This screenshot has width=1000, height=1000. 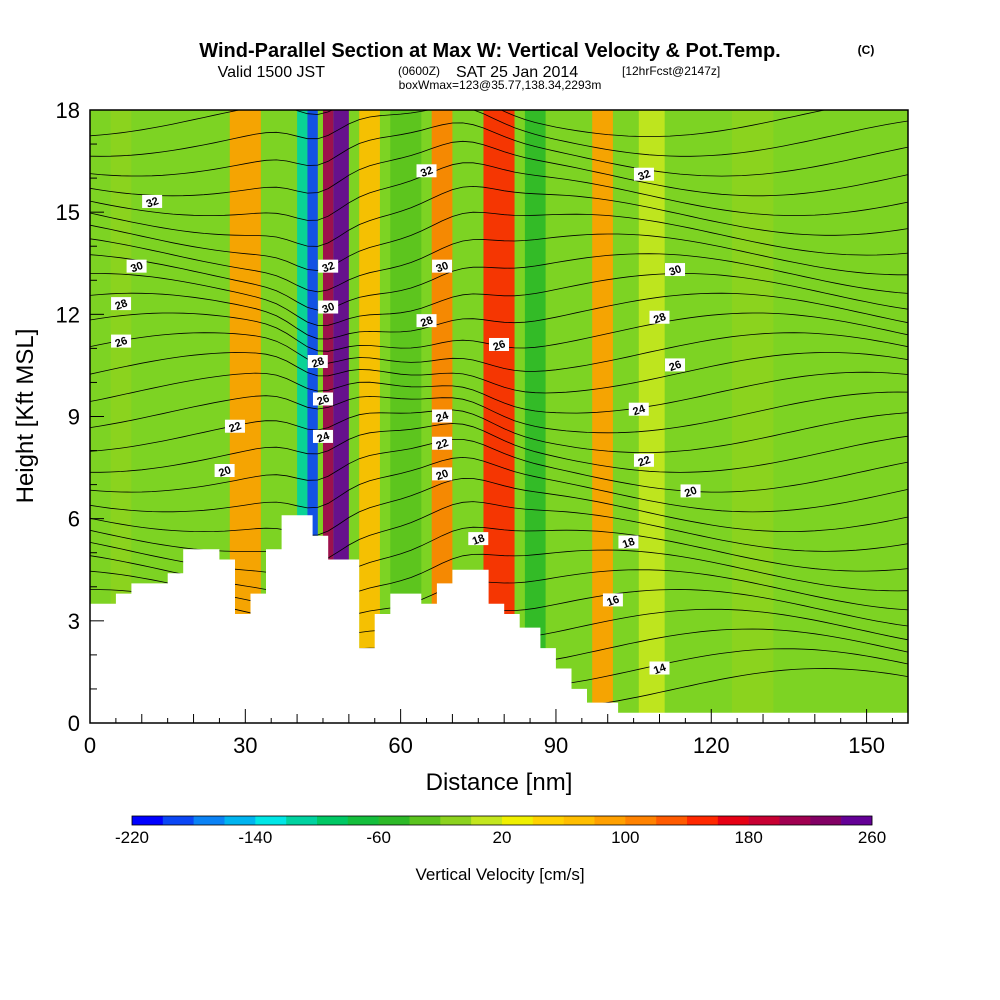 What do you see at coordinates (517, 72) in the screenshot?
I see `subtitle-date: SAT 25 Jan 2014` at bounding box center [517, 72].